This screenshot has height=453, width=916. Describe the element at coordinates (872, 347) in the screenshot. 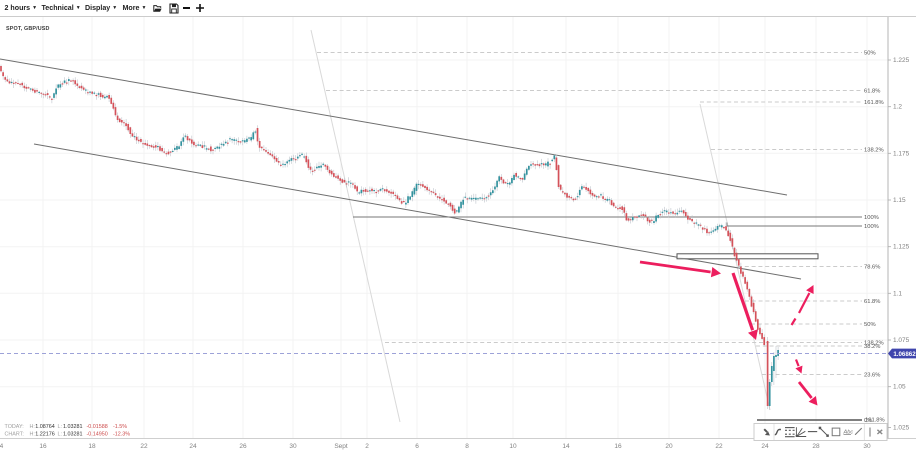

I see `svg-text: 38.2%` at that location.